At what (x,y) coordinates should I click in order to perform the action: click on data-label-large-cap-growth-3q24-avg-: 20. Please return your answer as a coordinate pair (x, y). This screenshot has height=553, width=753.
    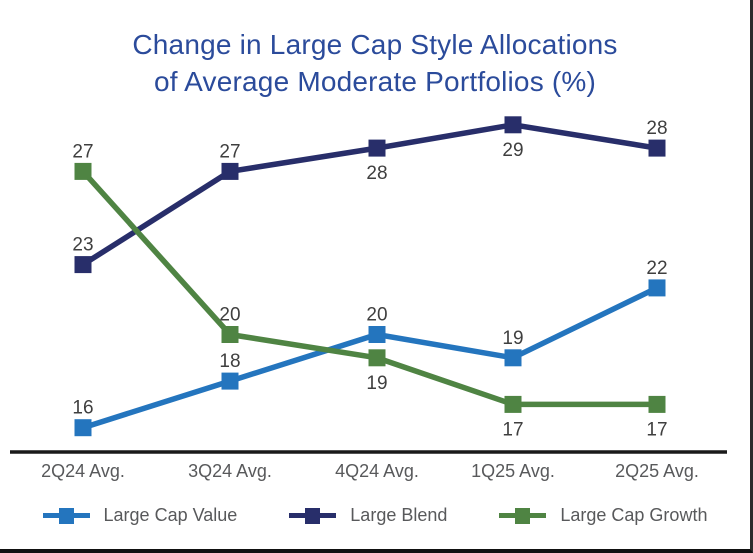
    Looking at the image, I should click on (229, 315).